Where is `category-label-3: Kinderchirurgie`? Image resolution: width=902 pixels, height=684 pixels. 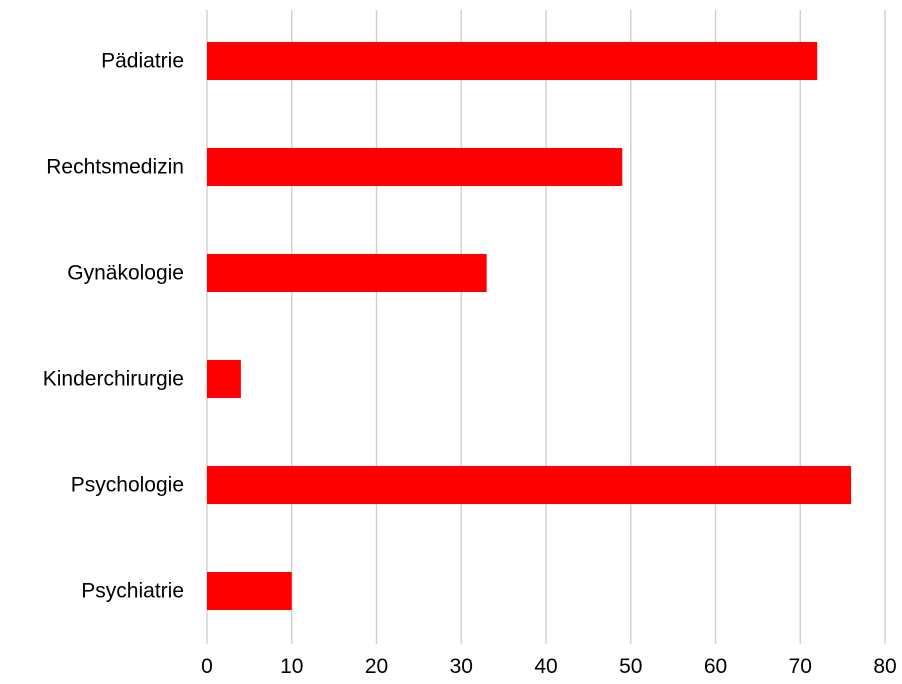 category-label-3: Kinderchirurgie is located at coordinates (113, 379).